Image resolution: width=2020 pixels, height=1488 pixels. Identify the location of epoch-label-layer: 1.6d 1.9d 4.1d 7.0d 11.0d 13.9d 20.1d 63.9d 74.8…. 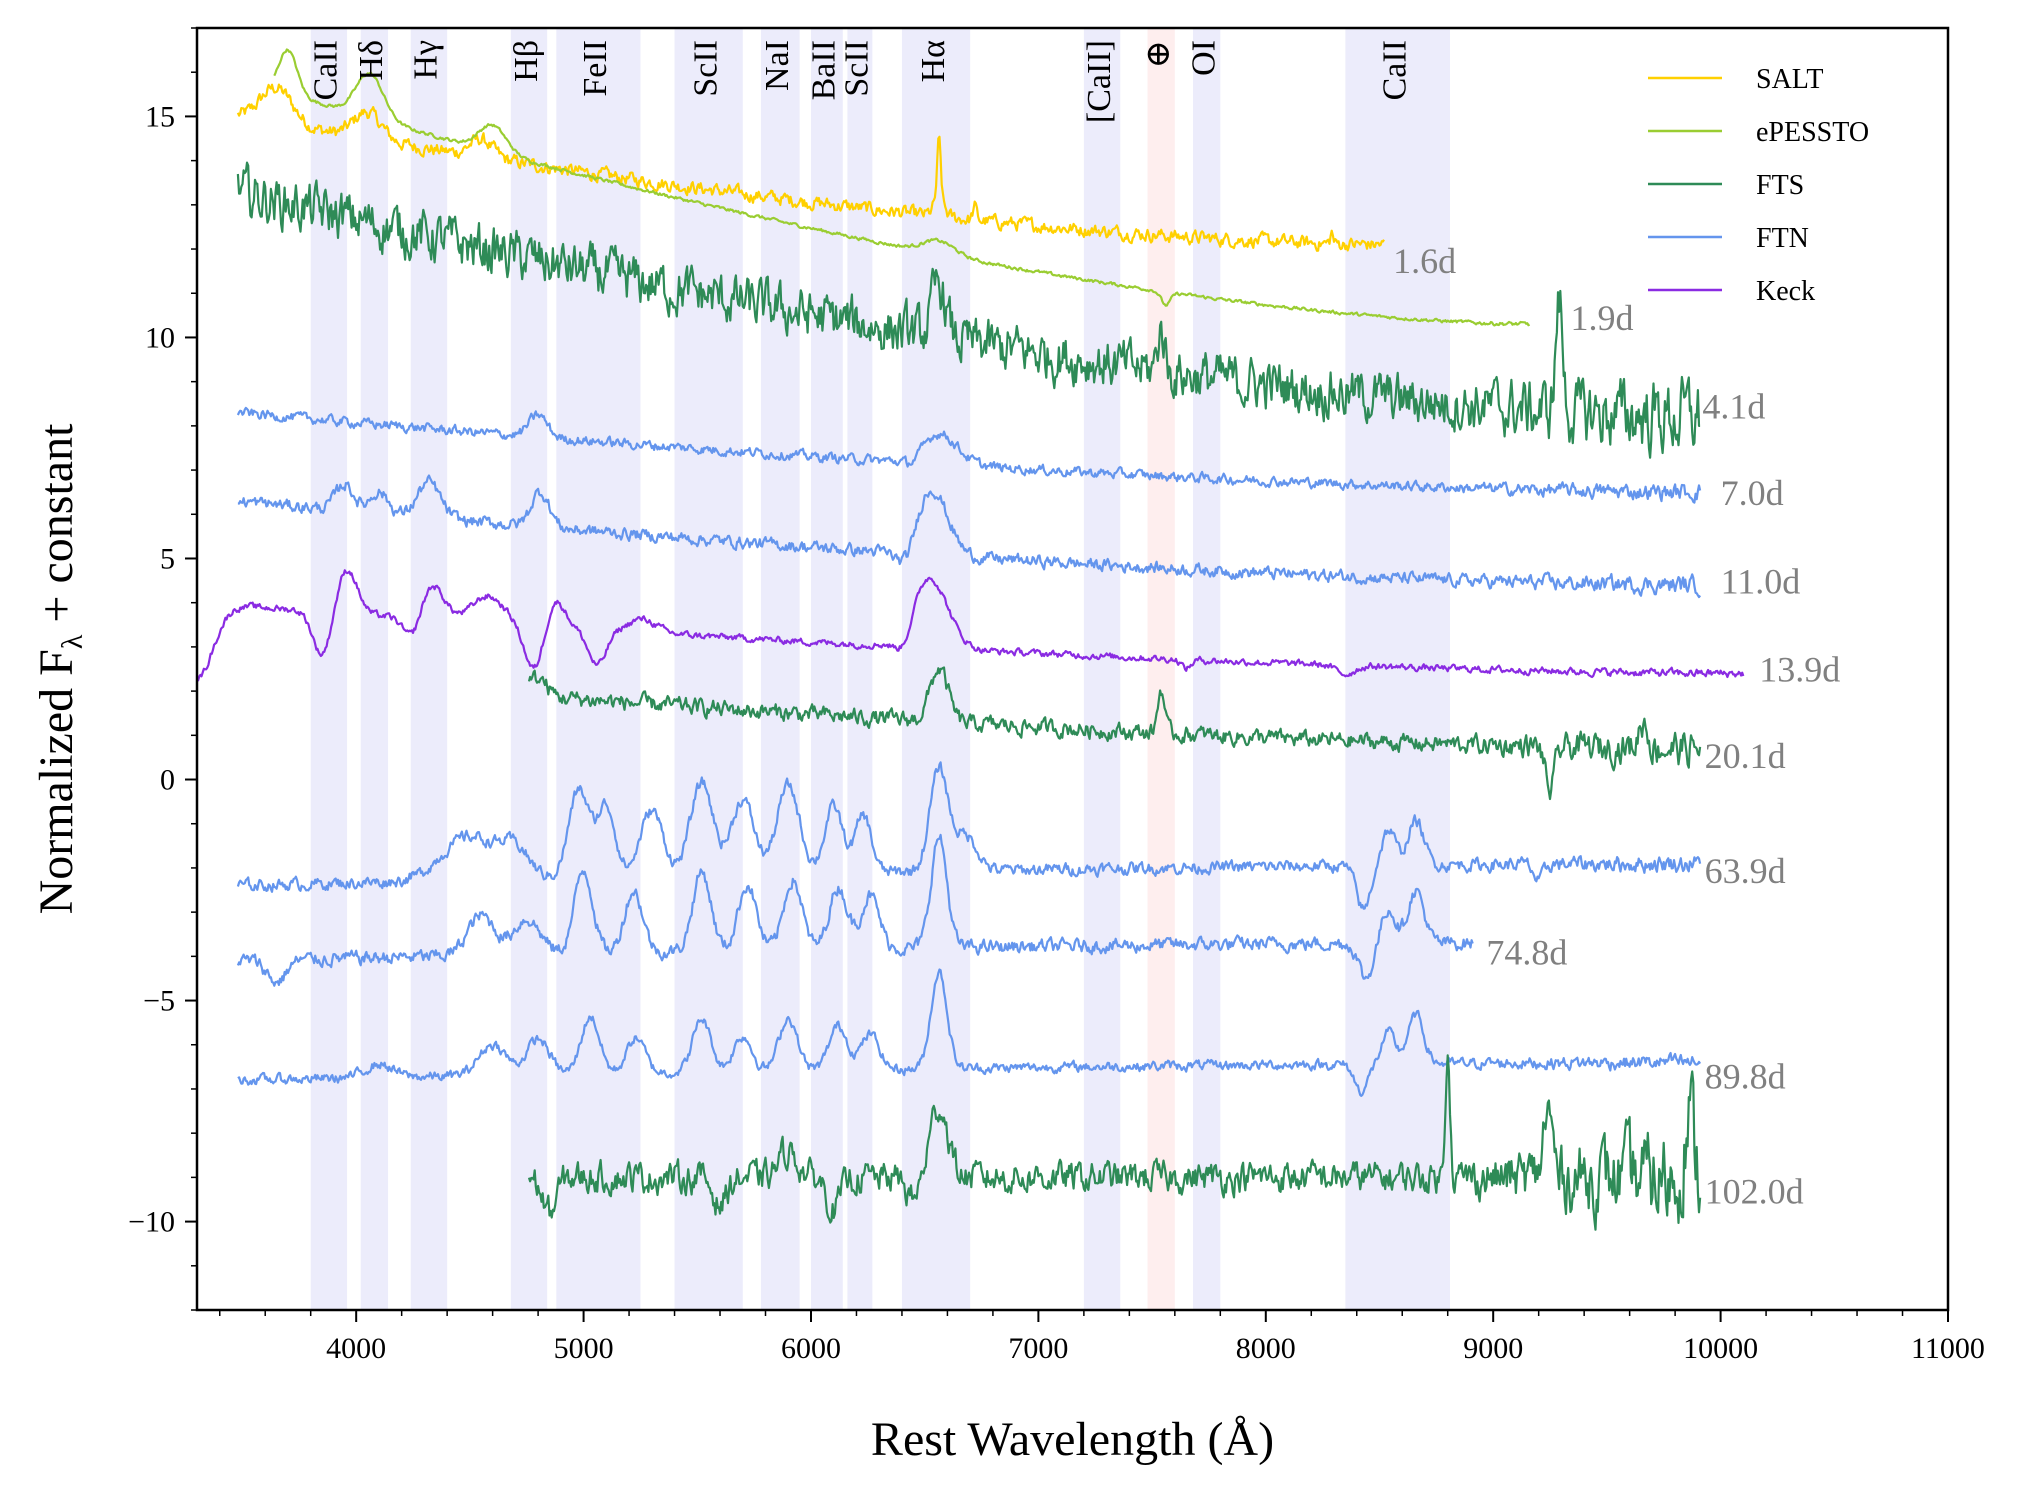
(1616, 726).